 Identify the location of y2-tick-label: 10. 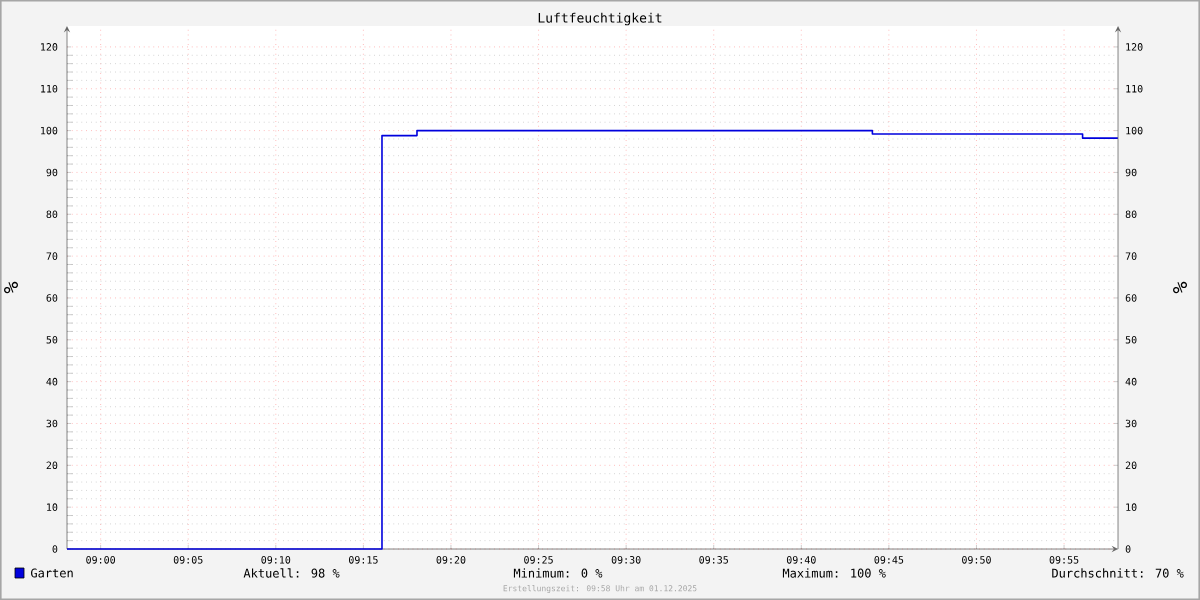
(1131, 507).